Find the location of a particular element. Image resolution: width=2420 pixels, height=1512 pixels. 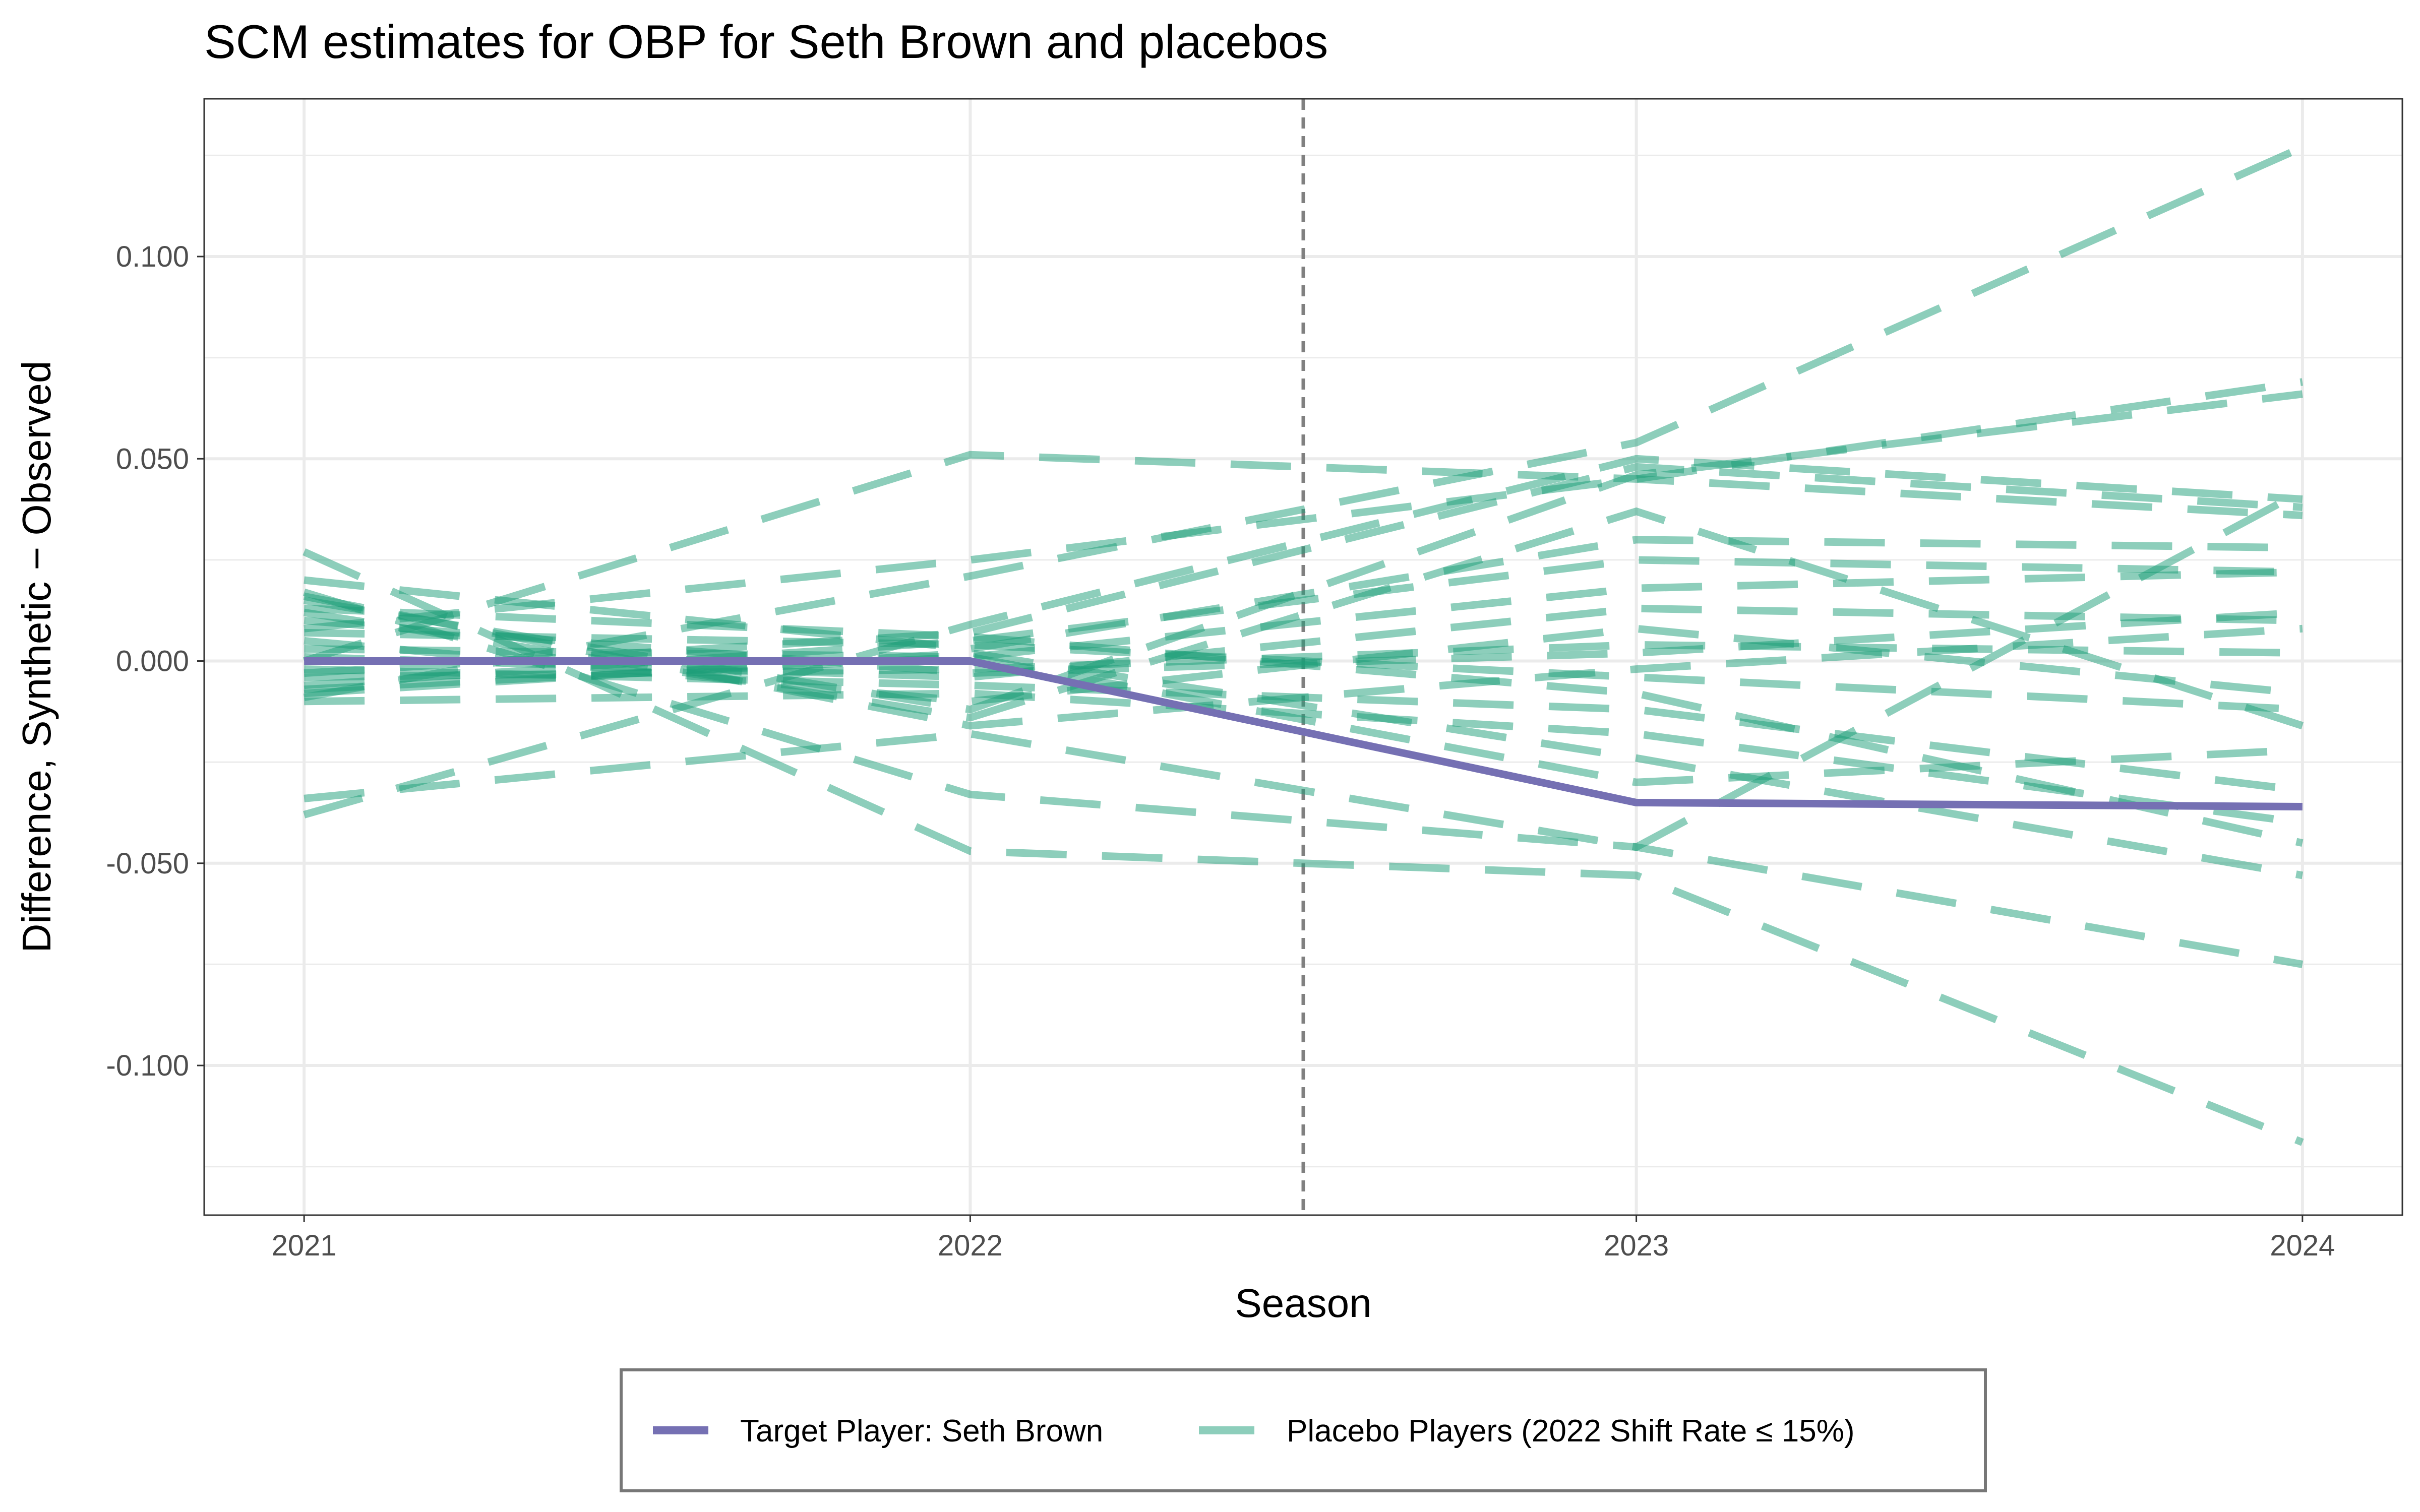

y-tick-label: -0.100 is located at coordinates (147, 1065).